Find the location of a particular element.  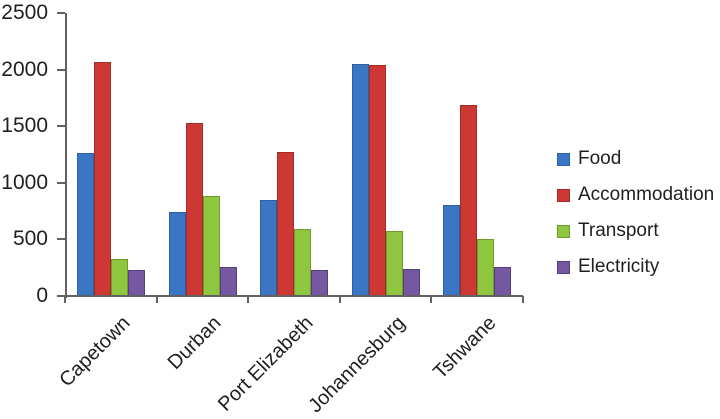

y-axis-tick-label: 1000 is located at coordinates (24, 182).